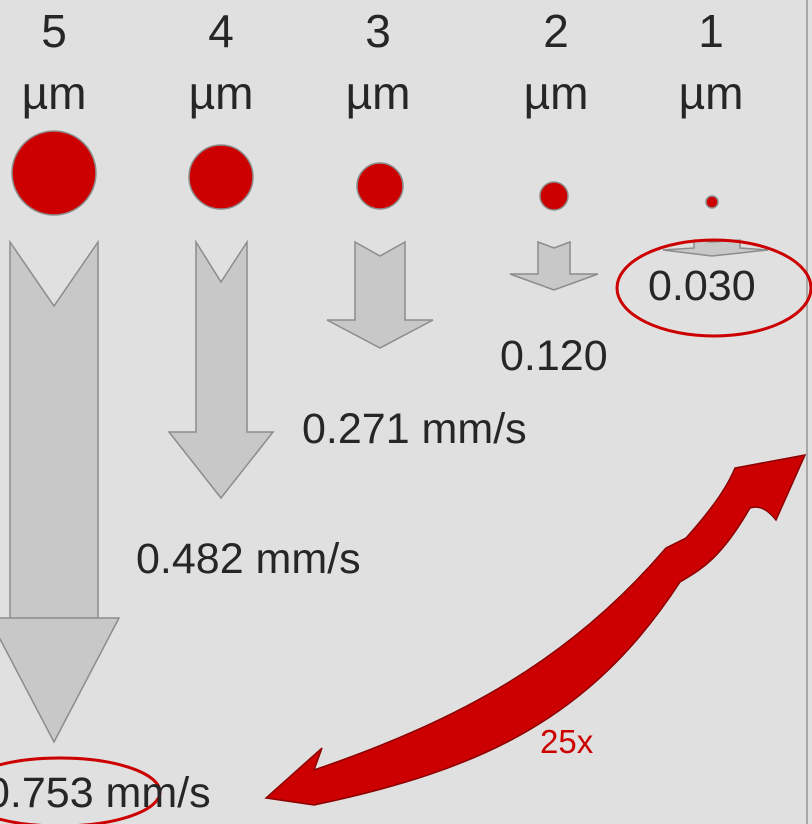 This screenshot has width=812, height=824. I want to click on speed-label-5um: 0.753 mm/s, so click(105, 793).